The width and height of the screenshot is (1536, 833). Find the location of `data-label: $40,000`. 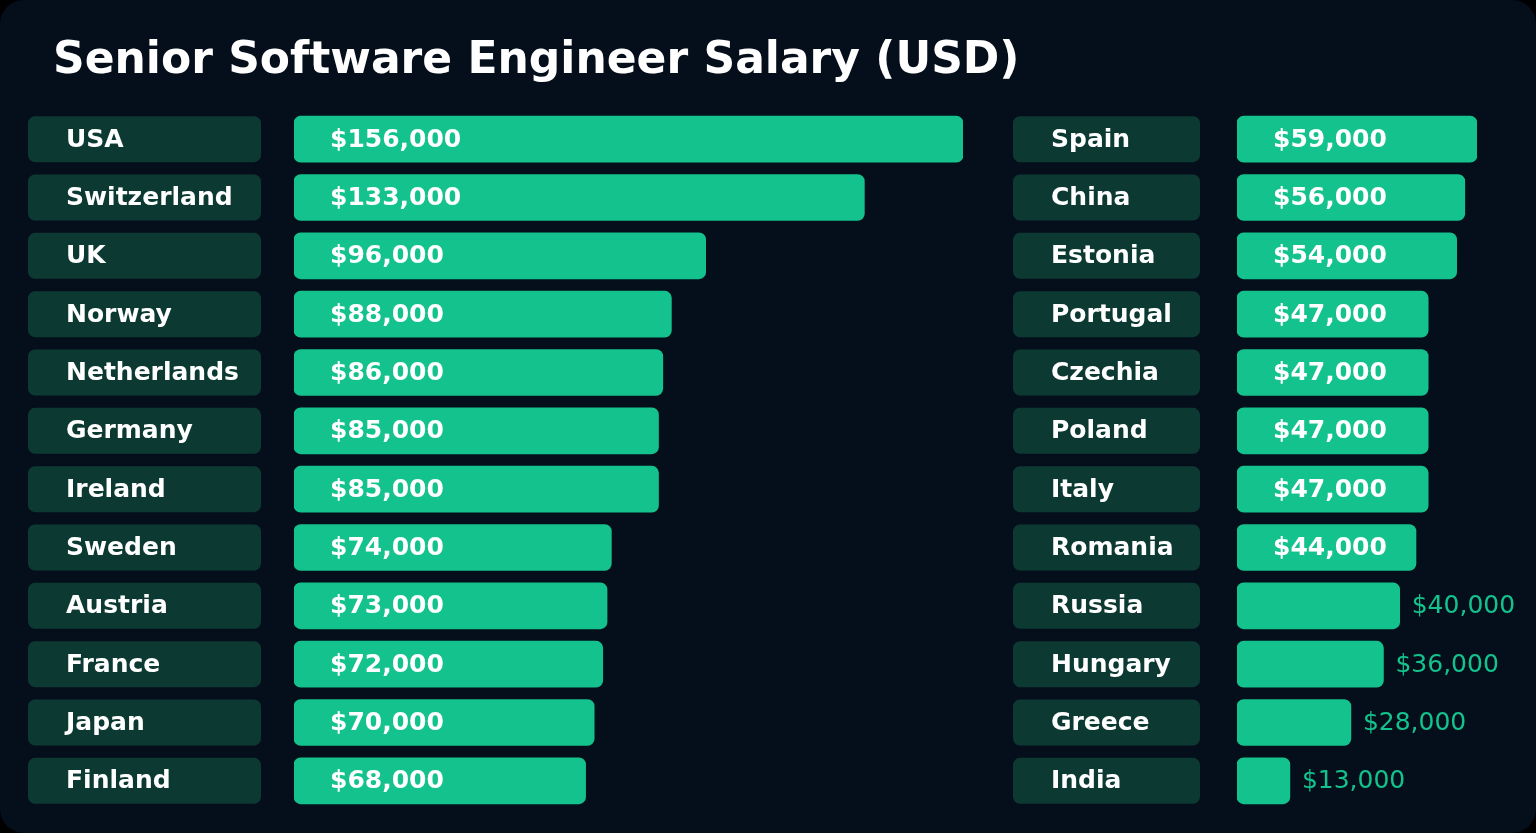

data-label: $40,000 is located at coordinates (1463, 605).